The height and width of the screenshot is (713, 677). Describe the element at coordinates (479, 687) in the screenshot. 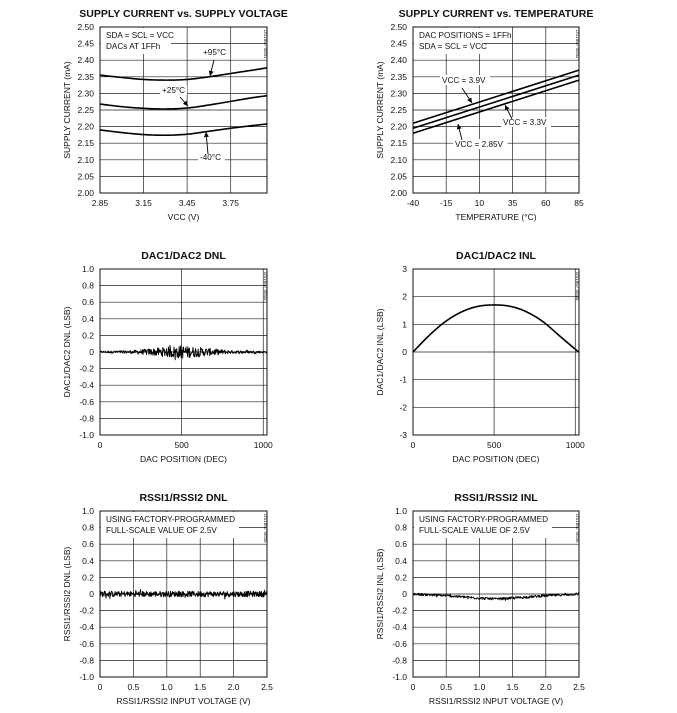

I see `x-tick-label: 1.0` at that location.